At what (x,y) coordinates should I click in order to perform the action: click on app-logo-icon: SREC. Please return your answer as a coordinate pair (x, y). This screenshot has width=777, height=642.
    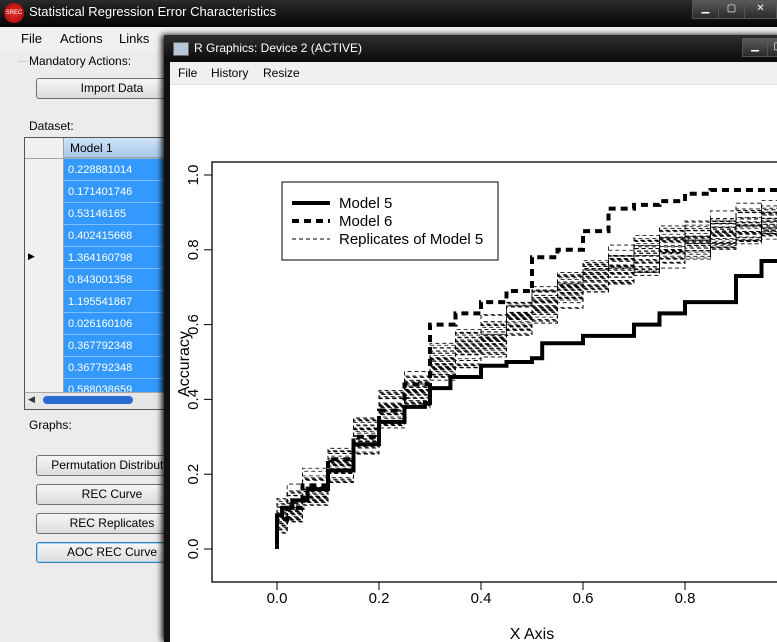
    Looking at the image, I should click on (14, 13).